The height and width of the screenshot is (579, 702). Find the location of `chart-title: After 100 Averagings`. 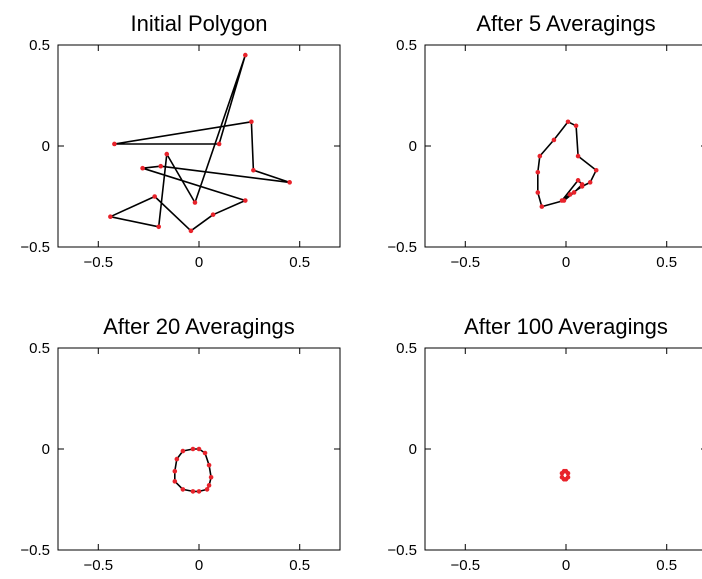

chart-title: After 100 Averagings is located at coordinates (566, 326).